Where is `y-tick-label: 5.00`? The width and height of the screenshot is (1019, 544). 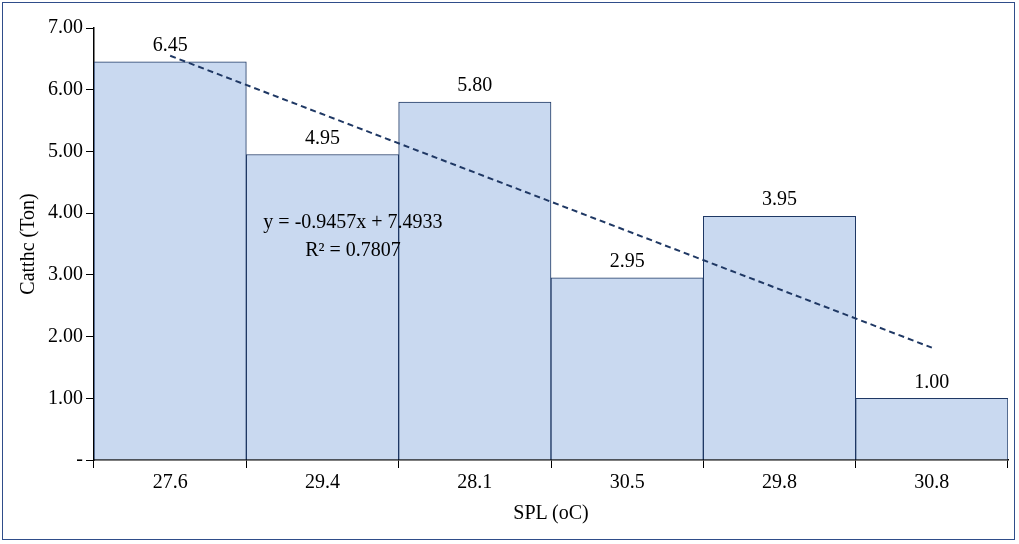 y-tick-label: 5.00 is located at coordinates (65, 149).